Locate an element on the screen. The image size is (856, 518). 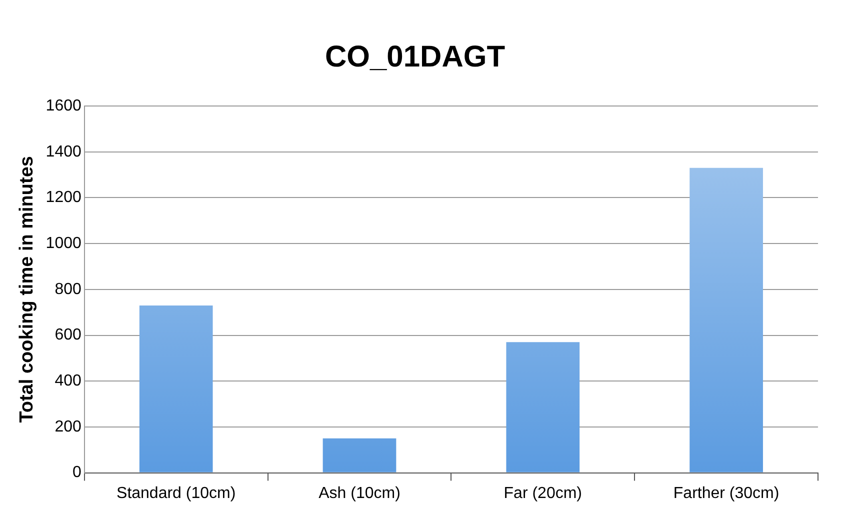
x-tick-label: Far (20cm) is located at coordinates (543, 493).